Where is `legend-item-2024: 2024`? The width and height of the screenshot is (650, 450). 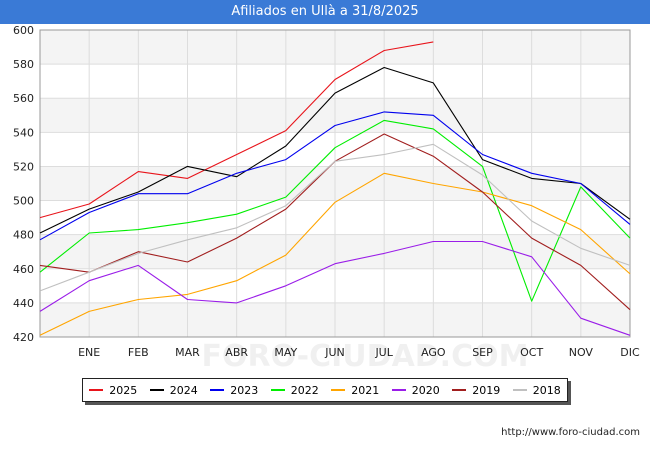
legend-item-2024: 2024 is located at coordinates (173, 390).